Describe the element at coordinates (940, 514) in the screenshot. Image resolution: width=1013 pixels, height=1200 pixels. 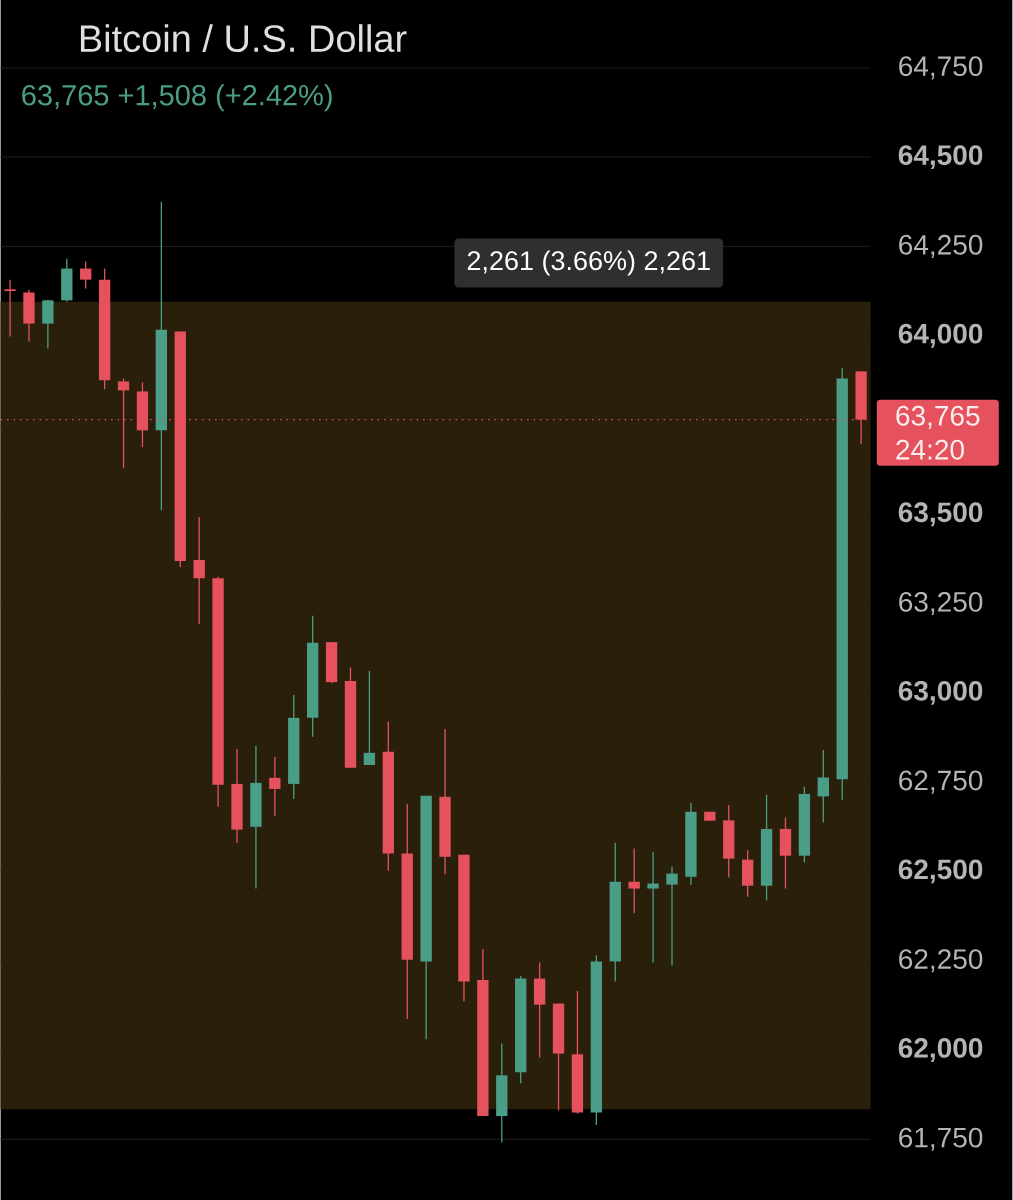
I see `y-tick-label: 63,500` at that location.